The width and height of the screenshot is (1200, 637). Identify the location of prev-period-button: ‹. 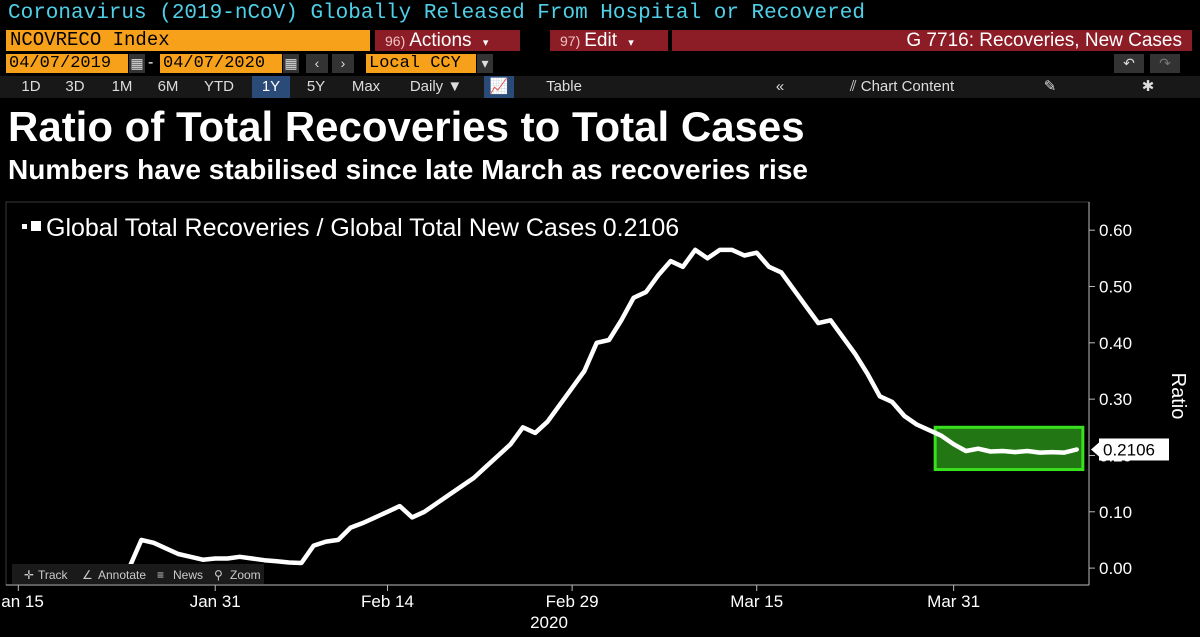
(317, 63).